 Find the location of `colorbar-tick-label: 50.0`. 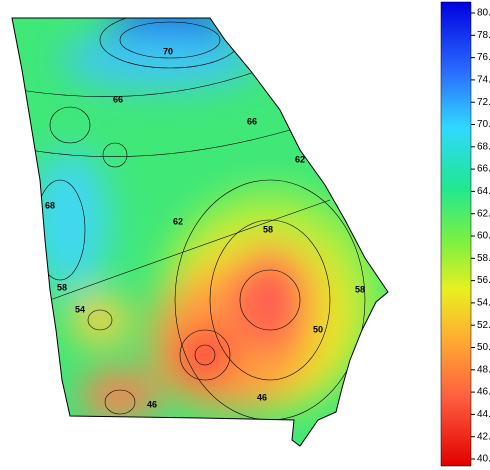

colorbar-tick-label: 50.0 is located at coordinates (483, 347).